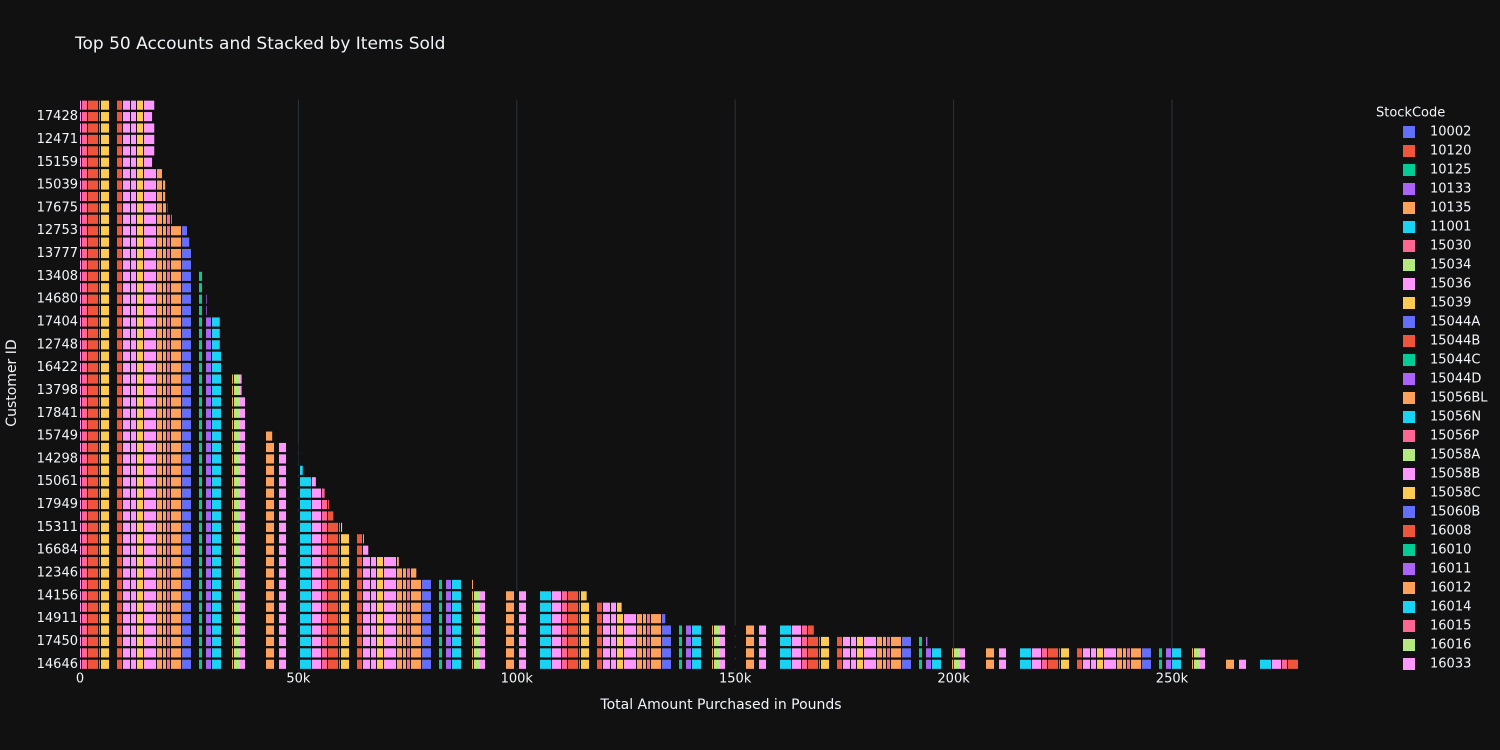 This screenshot has width=1500, height=750. Describe the element at coordinates (57, 481) in the screenshot. I see `y-tick-label: 15061` at that location.